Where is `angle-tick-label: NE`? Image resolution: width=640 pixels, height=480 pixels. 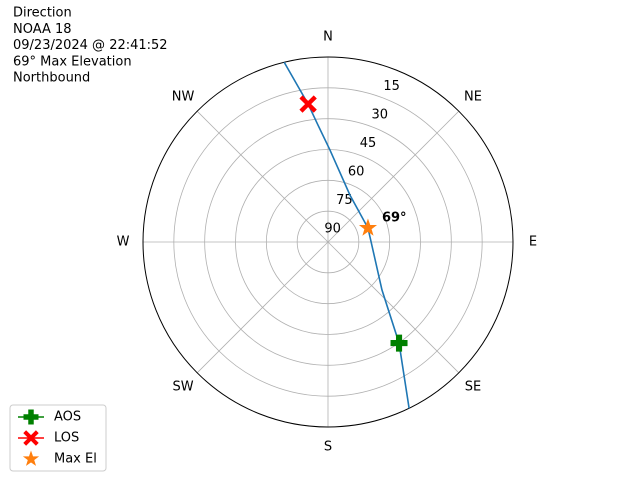 angle-tick-label: NE is located at coordinates (473, 97).